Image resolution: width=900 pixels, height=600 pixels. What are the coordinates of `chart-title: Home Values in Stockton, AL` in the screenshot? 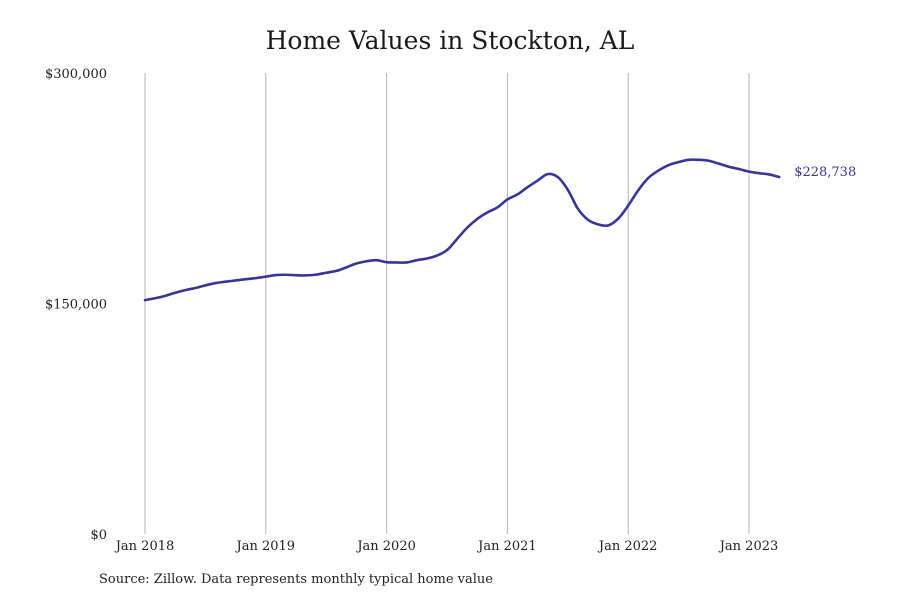 It's located at (450, 40).